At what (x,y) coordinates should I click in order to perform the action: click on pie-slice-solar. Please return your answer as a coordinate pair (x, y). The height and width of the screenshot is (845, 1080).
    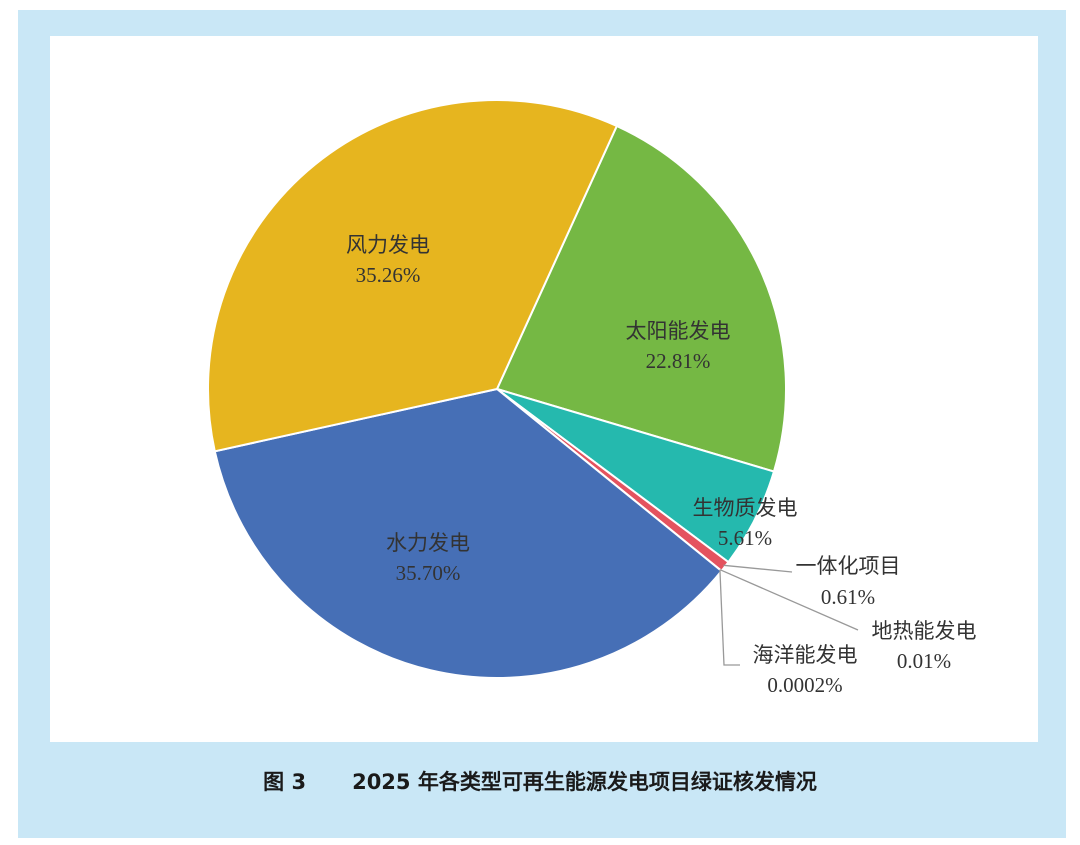
    Looking at the image, I should click on (641, 298).